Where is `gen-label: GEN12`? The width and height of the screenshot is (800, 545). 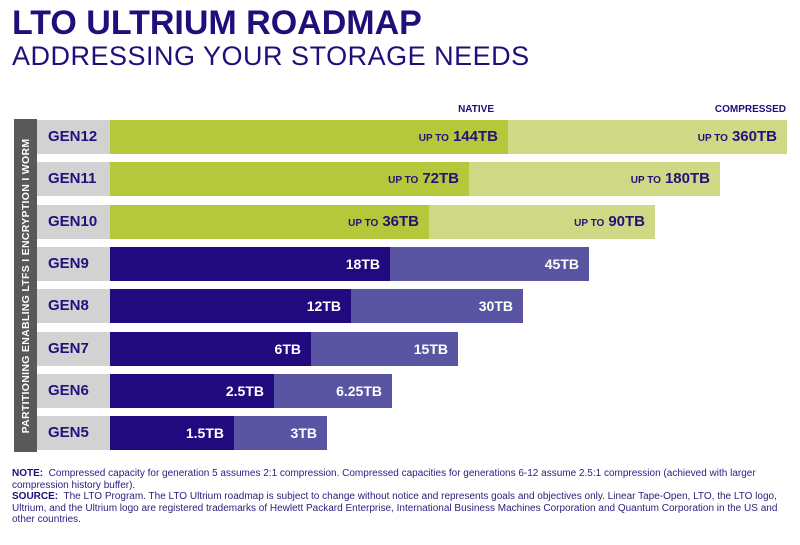 gen-label: GEN12 is located at coordinates (73, 136).